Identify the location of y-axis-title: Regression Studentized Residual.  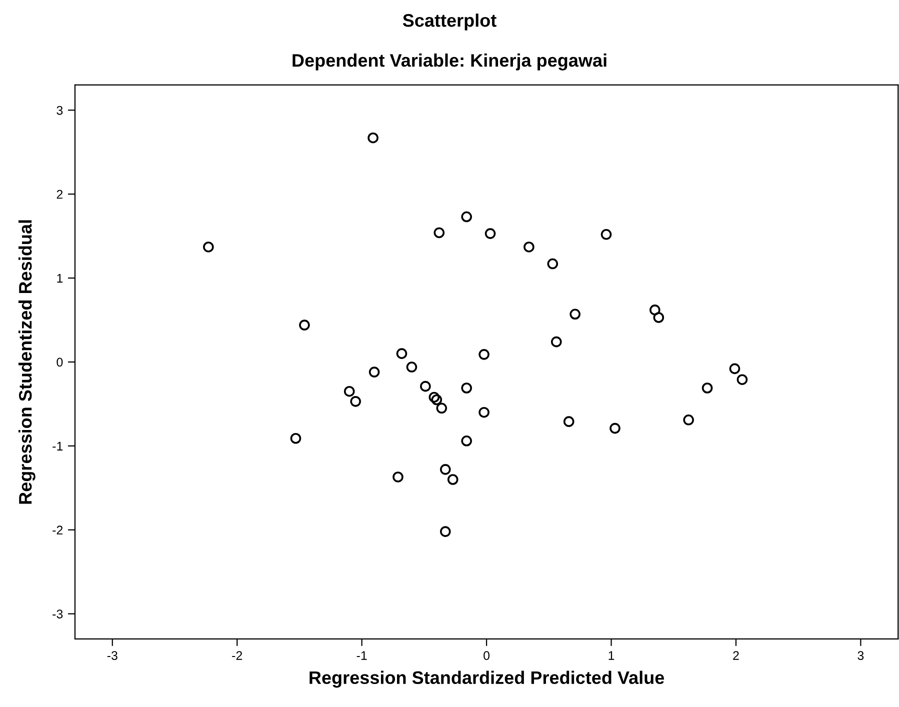
(27, 362).